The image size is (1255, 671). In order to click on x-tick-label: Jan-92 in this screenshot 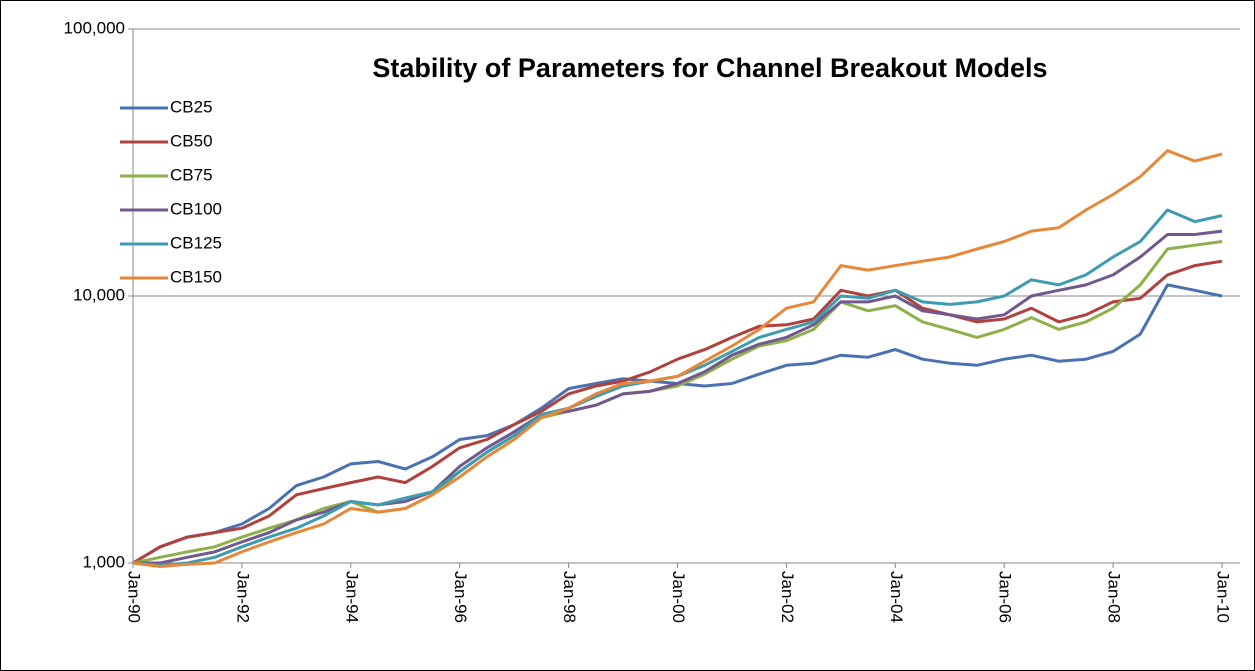, I will do `click(242, 597)`.